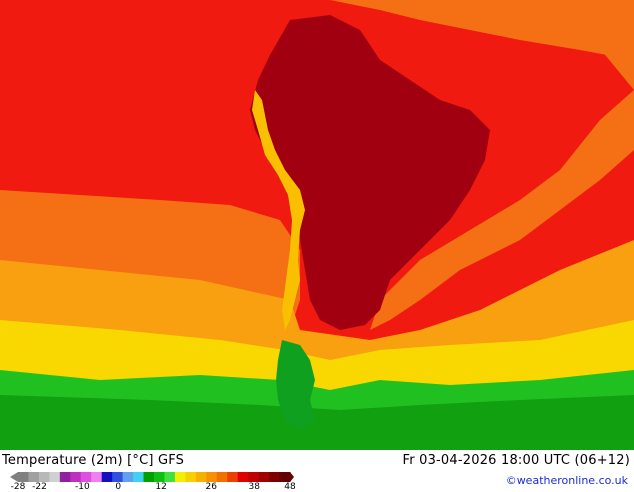 This screenshot has width=634, height=492. I want to click on colorbar-tick-label: 48, so click(290, 487).